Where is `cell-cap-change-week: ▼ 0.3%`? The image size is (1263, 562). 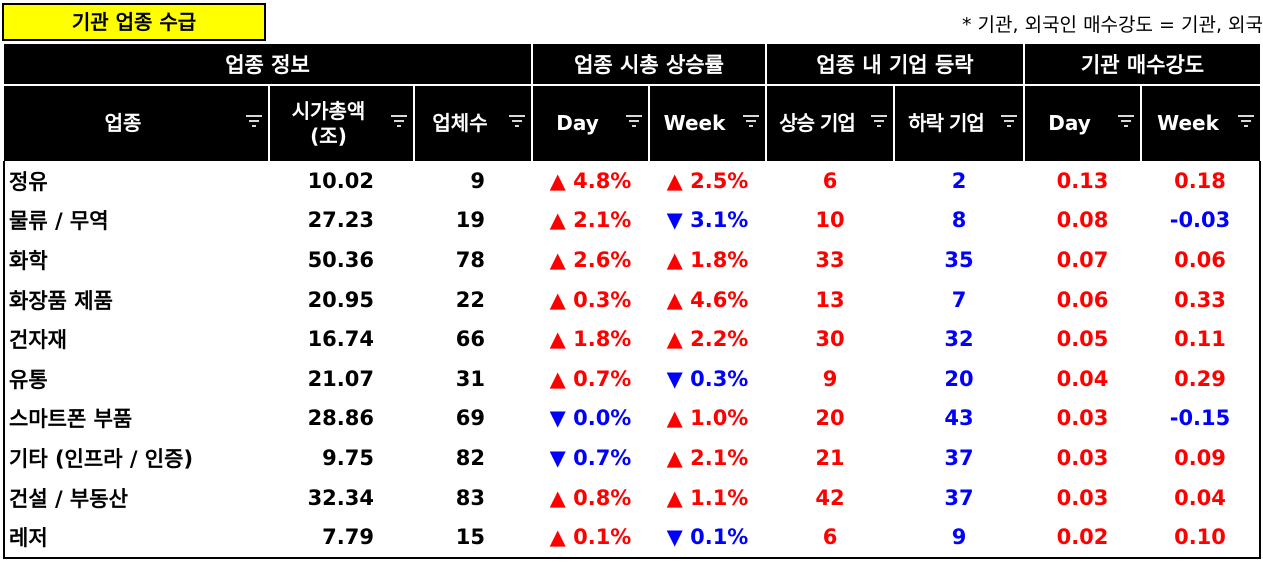 cell-cap-change-week: ▼ 0.3% is located at coordinates (707, 378).